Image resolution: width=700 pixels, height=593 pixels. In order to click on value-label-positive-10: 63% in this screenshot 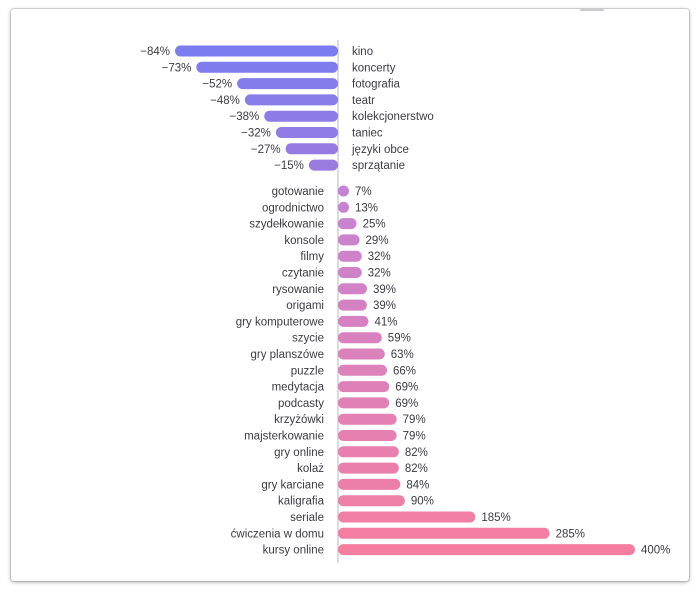, I will do `click(402, 355)`.